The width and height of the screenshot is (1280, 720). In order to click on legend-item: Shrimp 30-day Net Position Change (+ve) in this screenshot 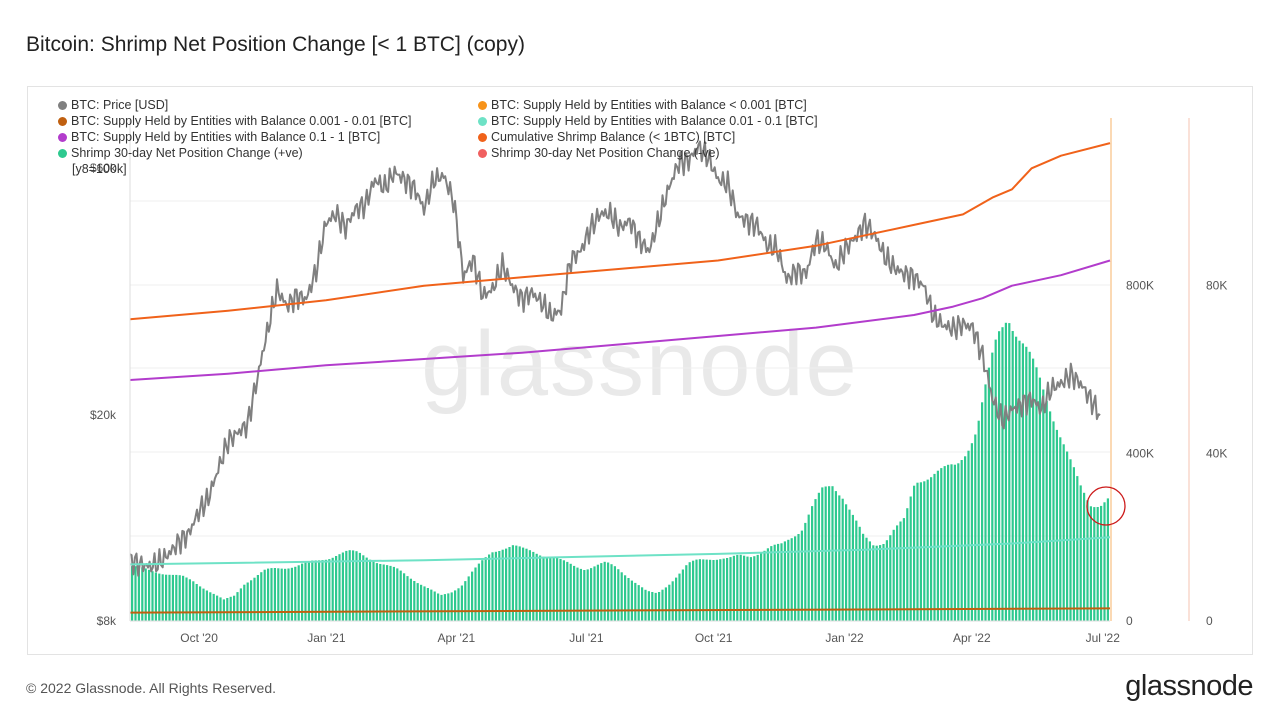, I will do `click(180, 153)`.